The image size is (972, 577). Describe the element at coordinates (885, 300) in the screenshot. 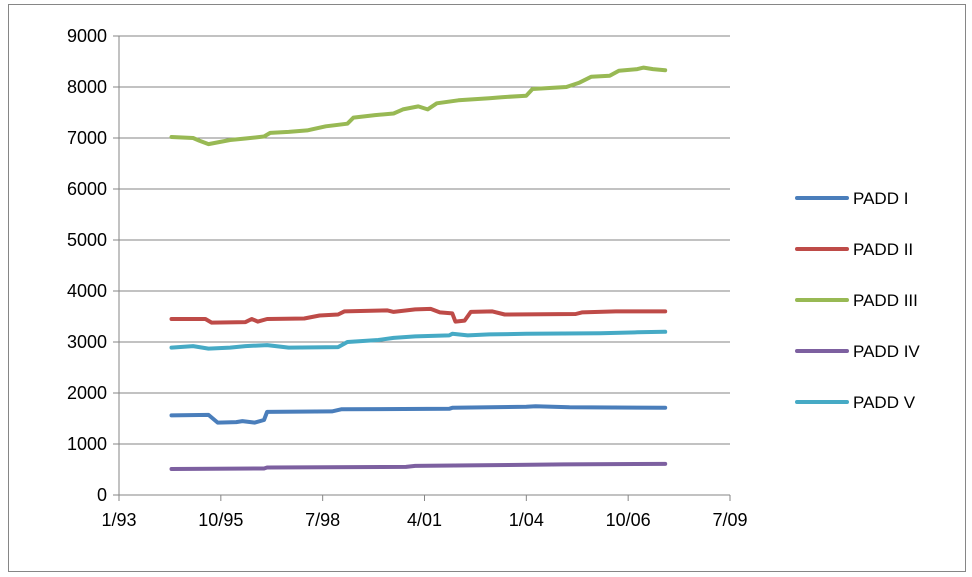

I see `legend-label: PADD III` at that location.